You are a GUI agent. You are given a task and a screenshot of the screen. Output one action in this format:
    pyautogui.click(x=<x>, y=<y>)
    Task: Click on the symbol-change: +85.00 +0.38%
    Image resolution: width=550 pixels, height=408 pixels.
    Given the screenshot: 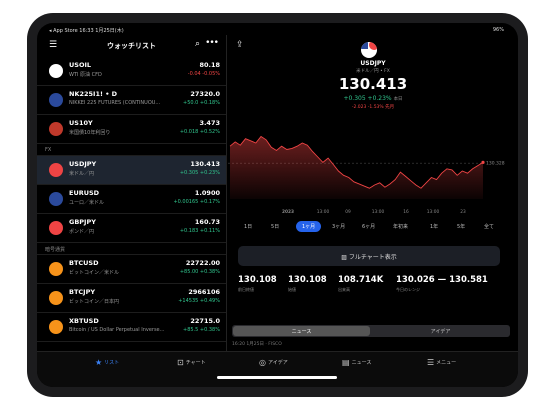 What is the action you would take?
    pyautogui.click(x=199, y=272)
    